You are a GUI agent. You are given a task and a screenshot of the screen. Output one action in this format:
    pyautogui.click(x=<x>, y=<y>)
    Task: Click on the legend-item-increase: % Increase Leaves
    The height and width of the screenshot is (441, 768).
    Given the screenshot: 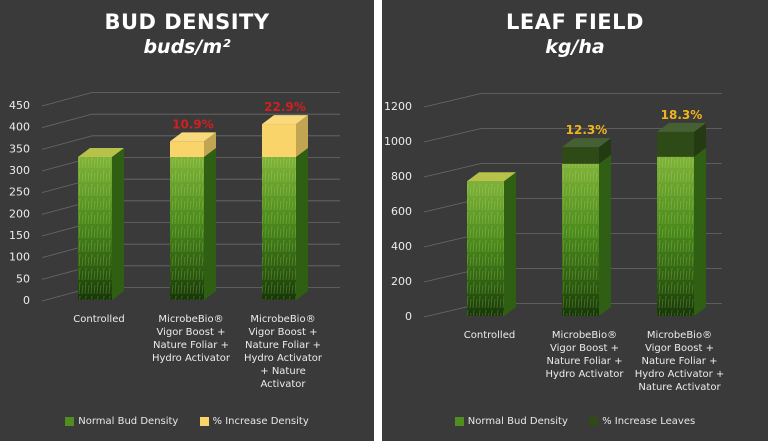 What is the action you would take?
    pyautogui.click(x=642, y=421)
    